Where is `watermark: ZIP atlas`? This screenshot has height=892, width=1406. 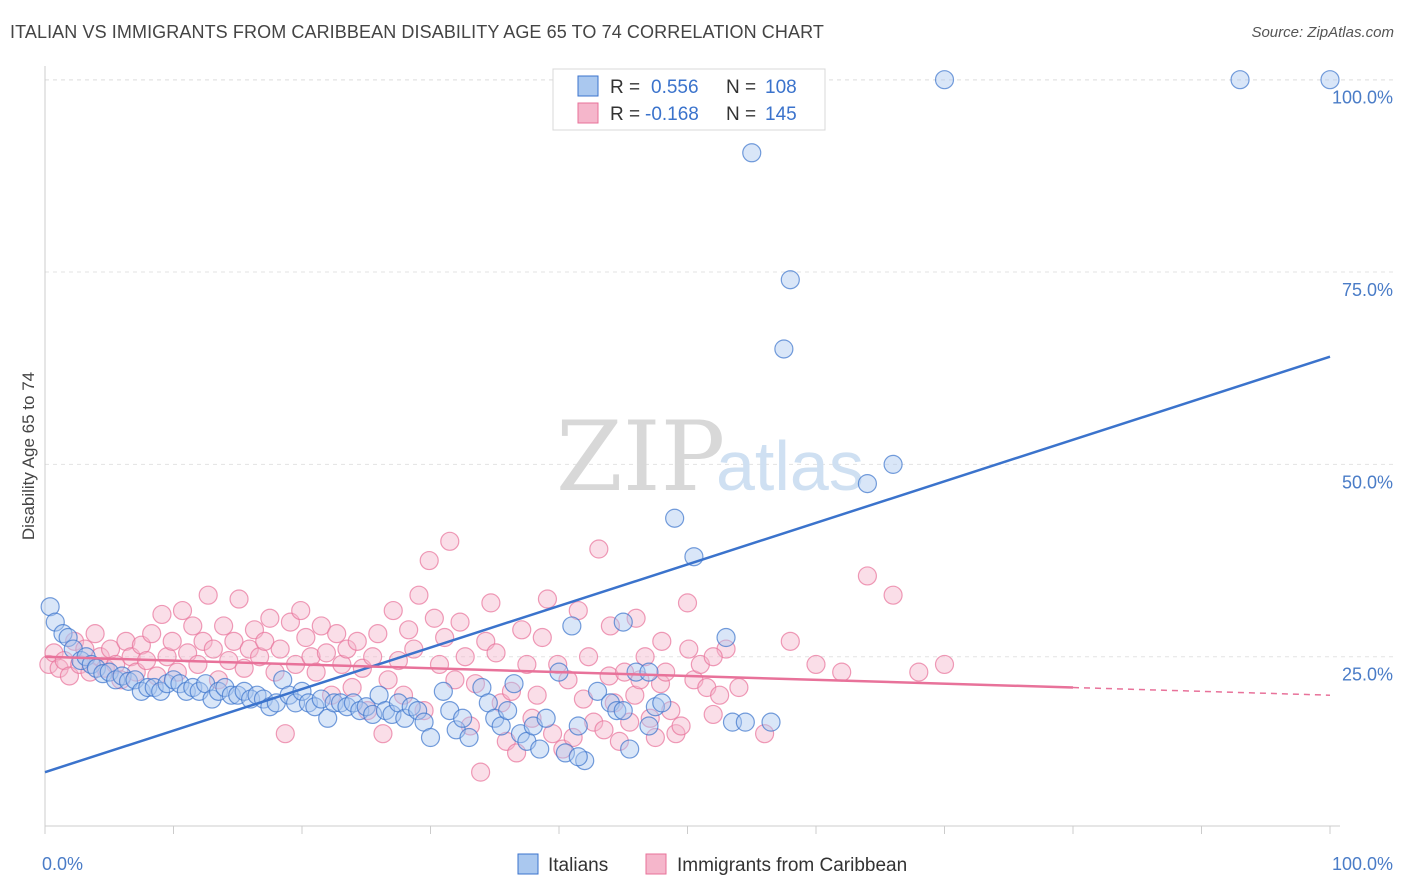
watermark: ZIP atlas is located at coordinates (710, 457).